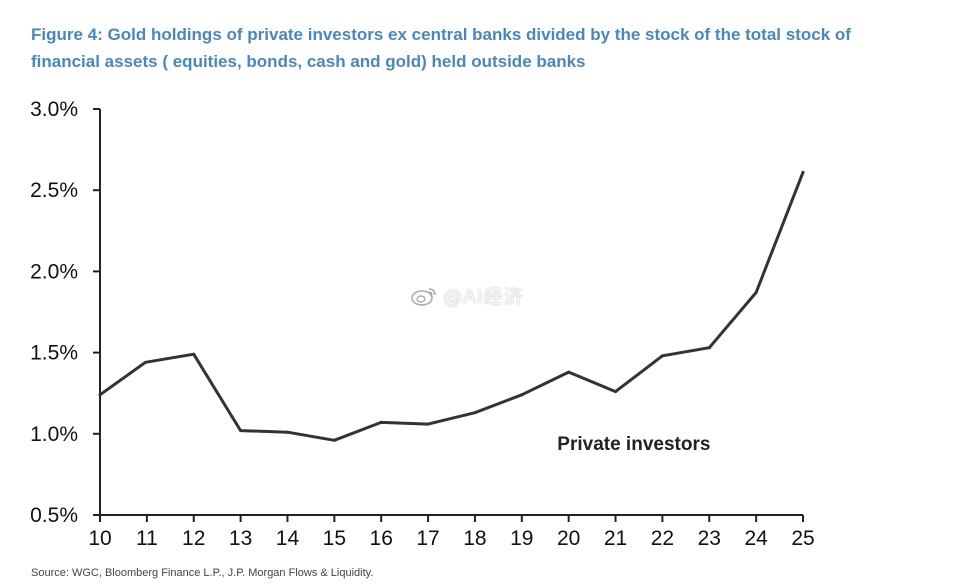  I want to click on x-tick-label: 17, so click(427, 538).